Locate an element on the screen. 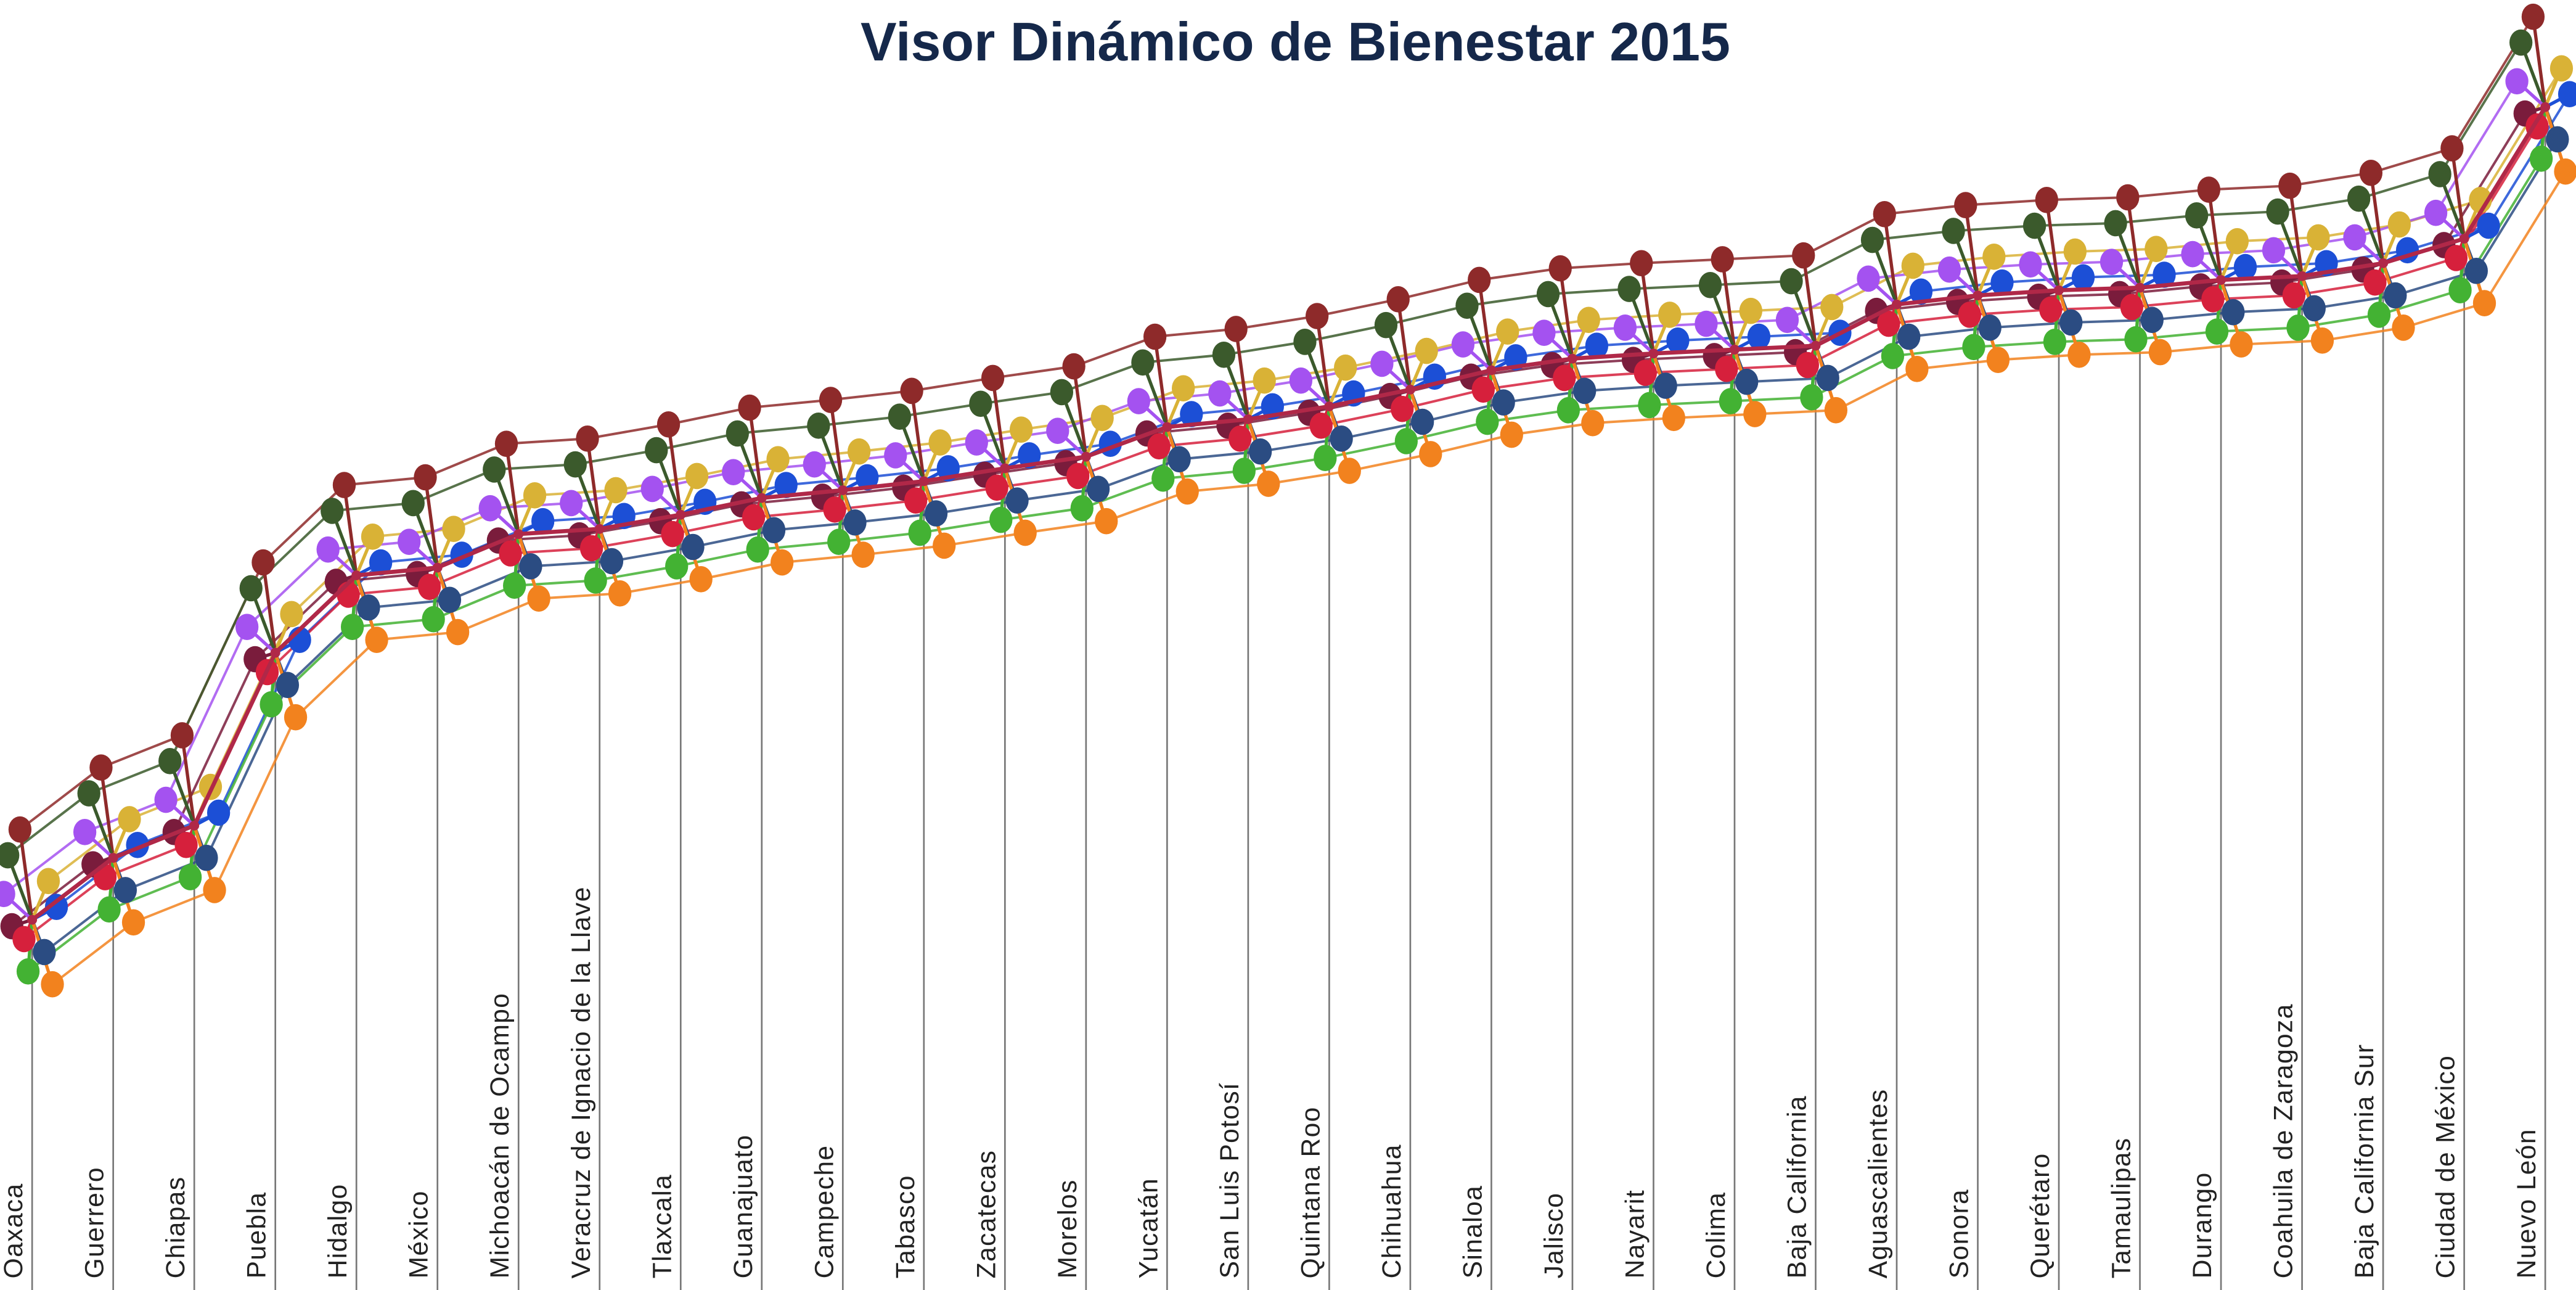  category-label: Quintana Roo is located at coordinates (1310, 1192).